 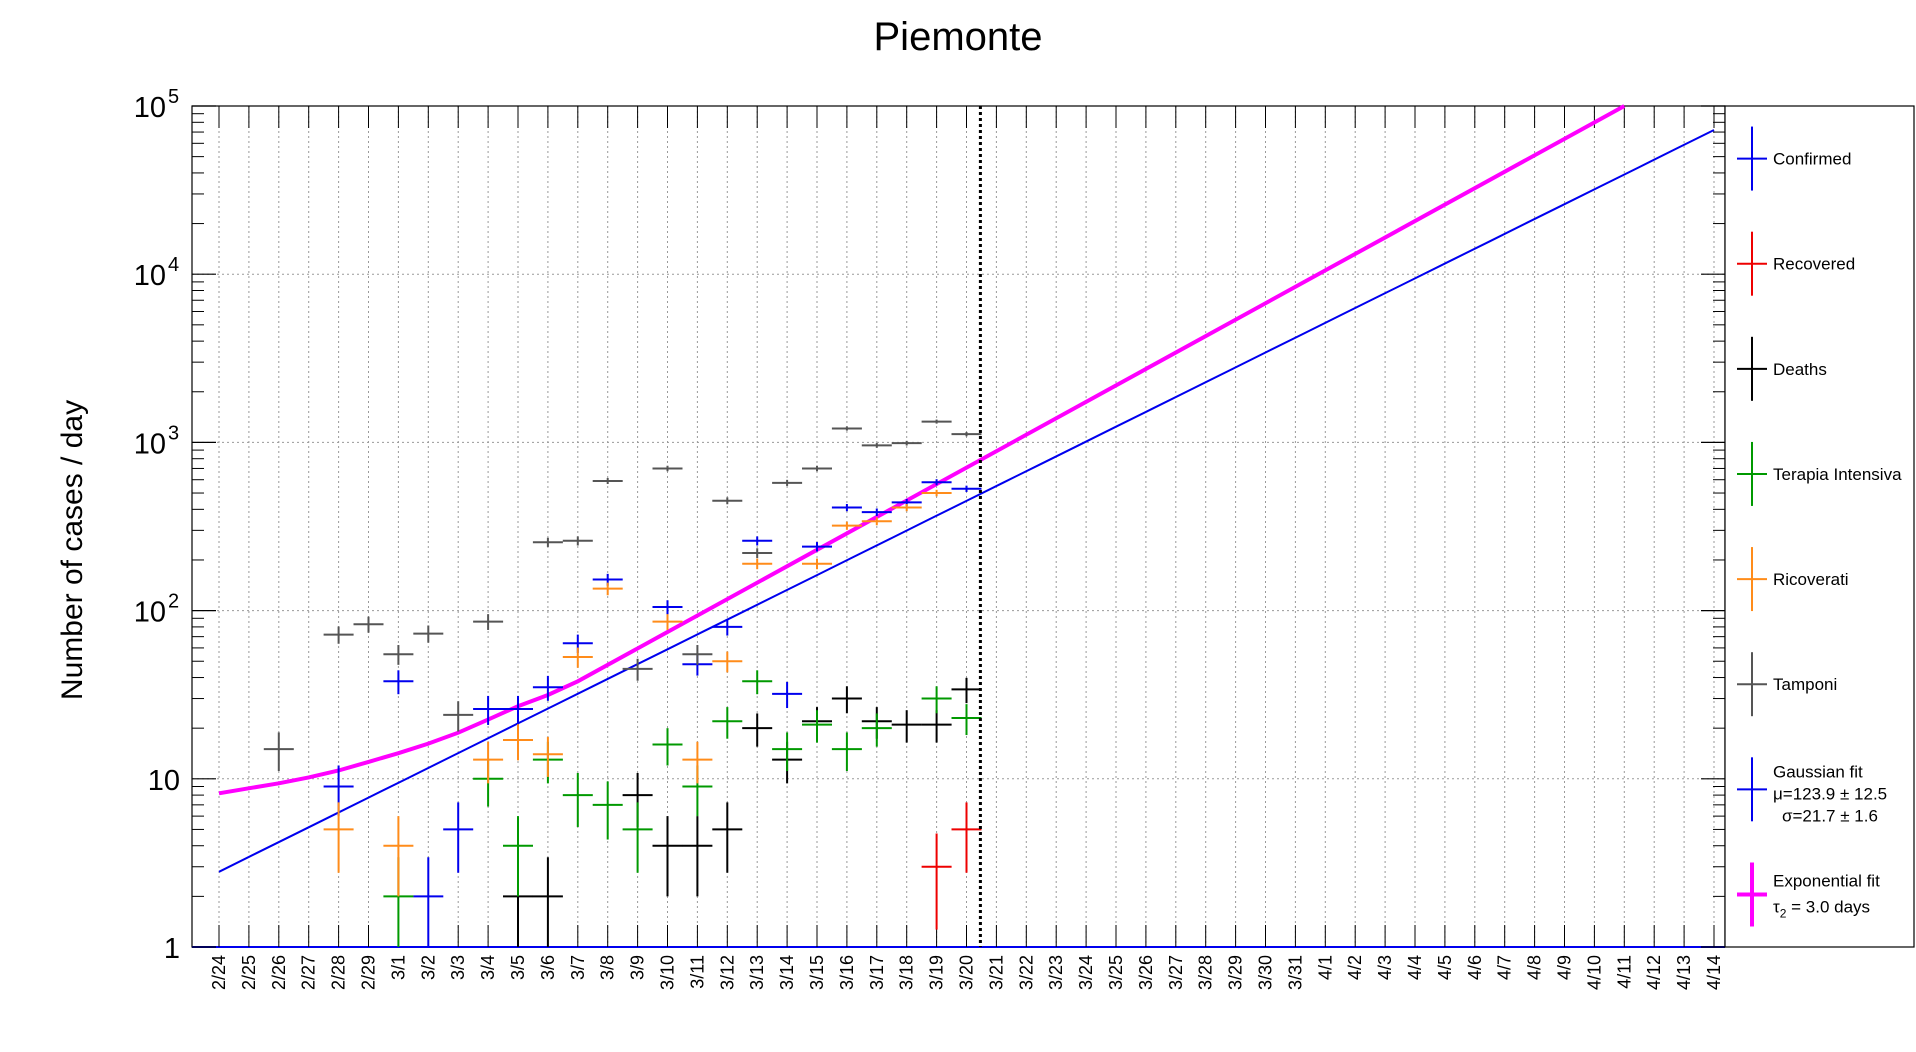 What do you see at coordinates (1830, 793) in the screenshot?
I see `legend-label-mu: μ=123.9 ± 12.5` at bounding box center [1830, 793].